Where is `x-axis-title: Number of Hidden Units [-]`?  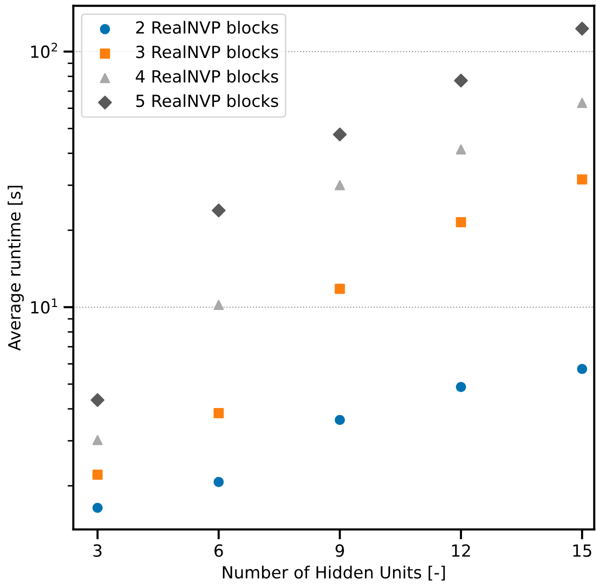
x-axis-title: Number of Hidden Units [-] is located at coordinates (333, 573).